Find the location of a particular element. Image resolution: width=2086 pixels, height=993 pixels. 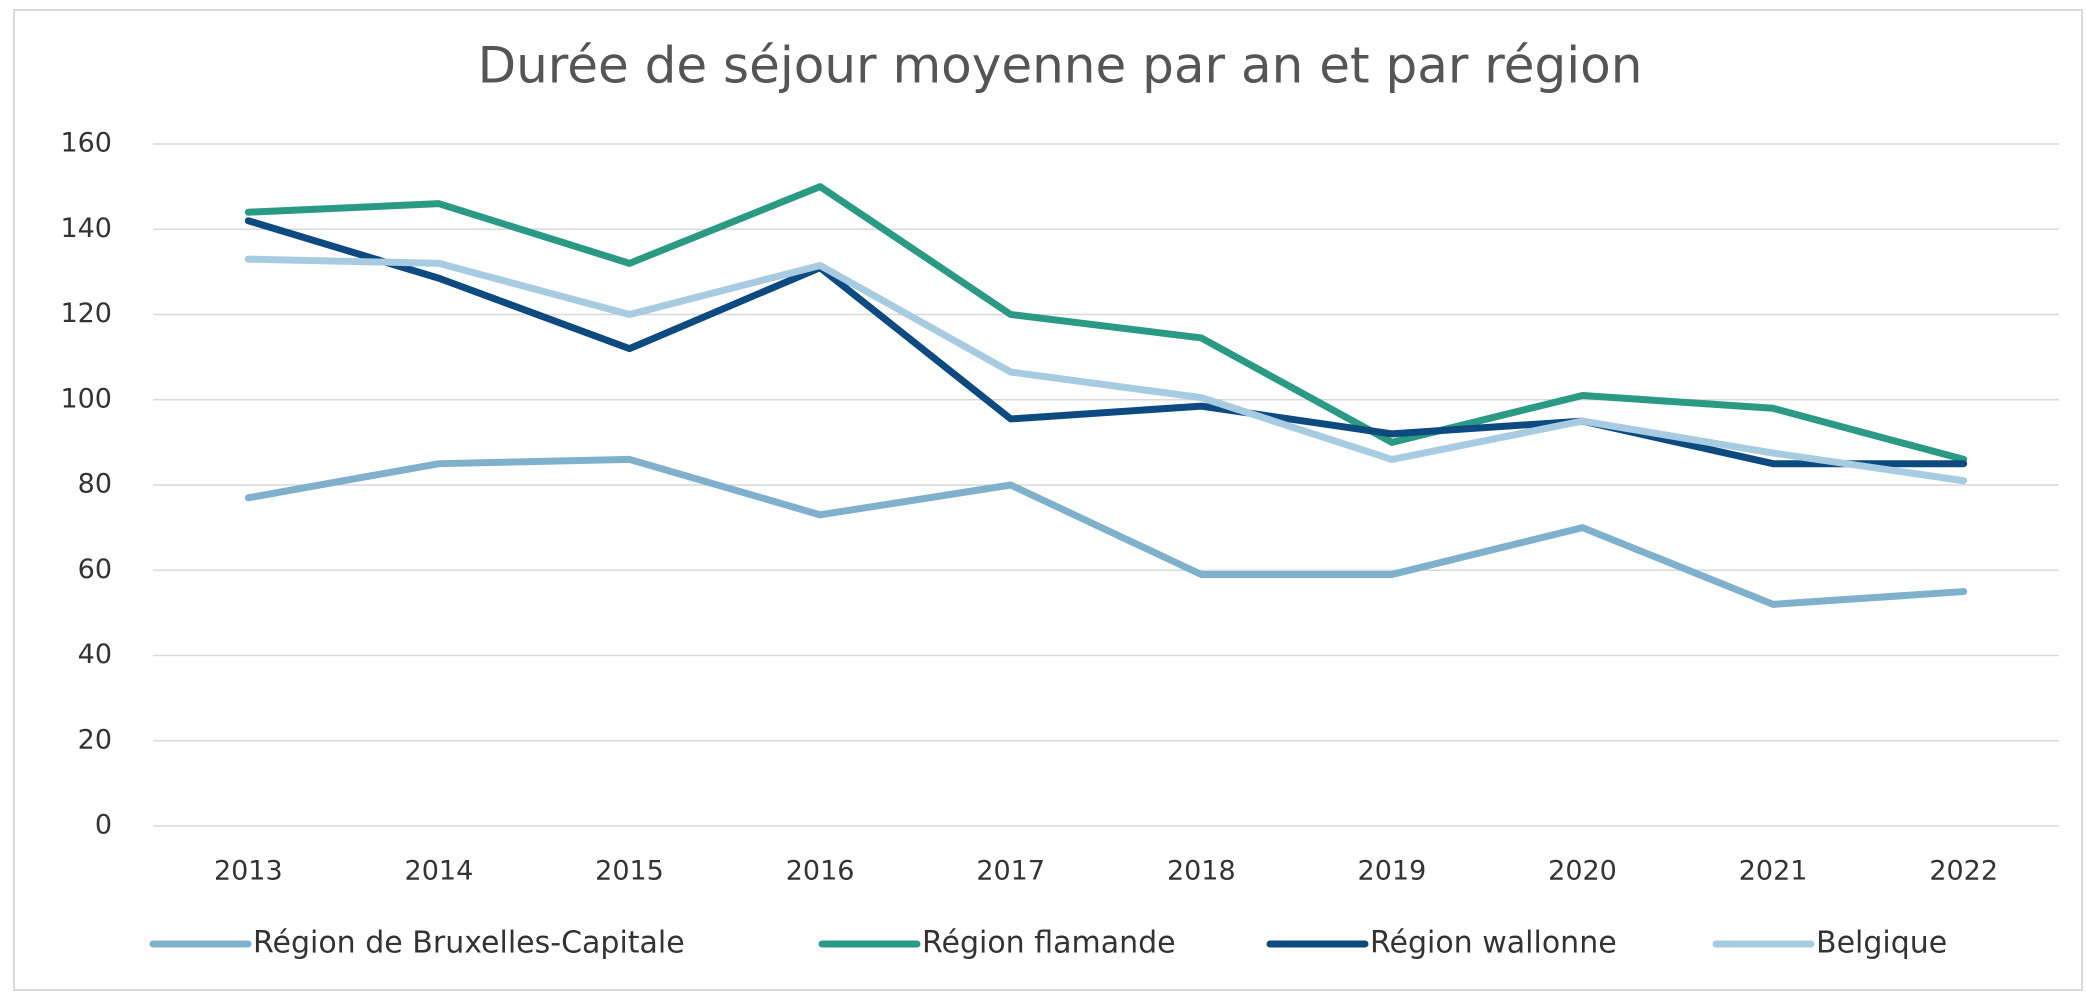

series-line is located at coordinates (1106, 531).